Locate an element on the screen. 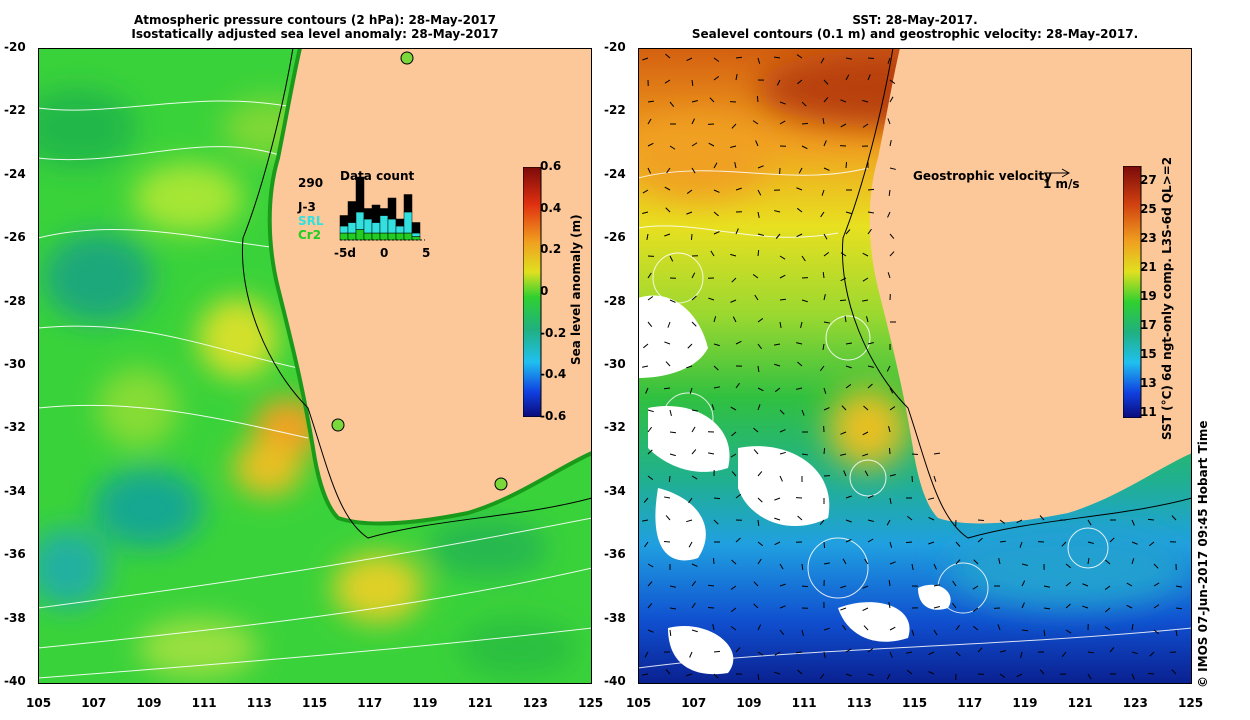 This screenshot has height=720, width=1250. left-lat-tick: -34 is located at coordinates (15, 490).